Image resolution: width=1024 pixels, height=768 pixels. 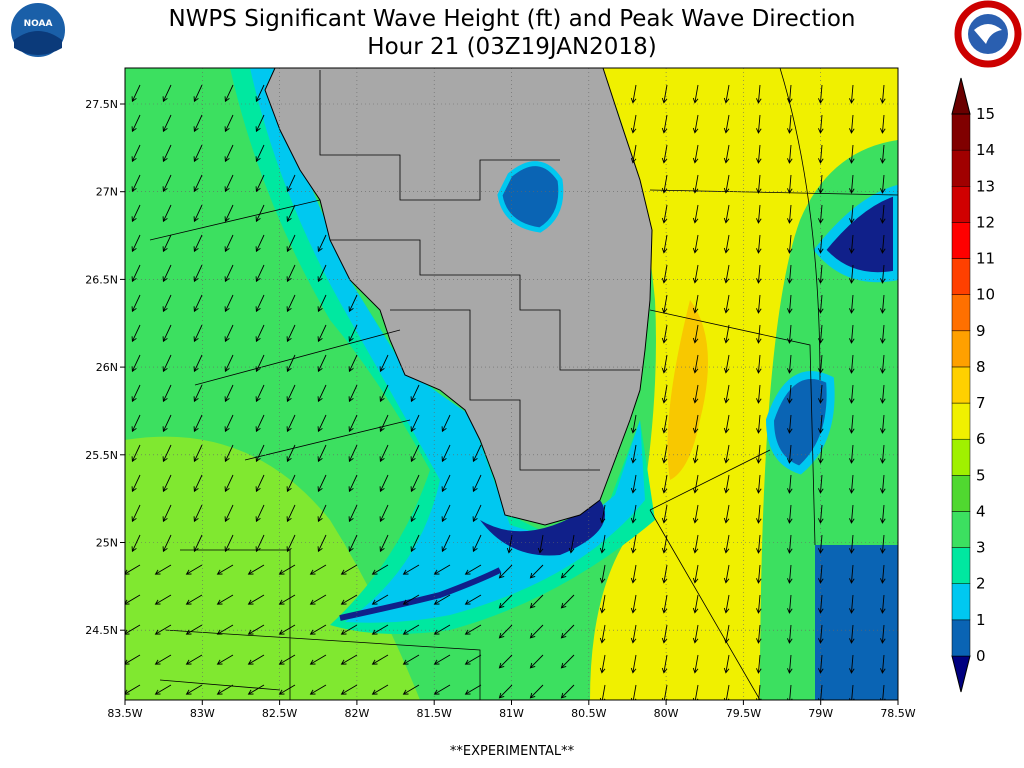 I want to click on lon-label: 80W, so click(x=666, y=713).